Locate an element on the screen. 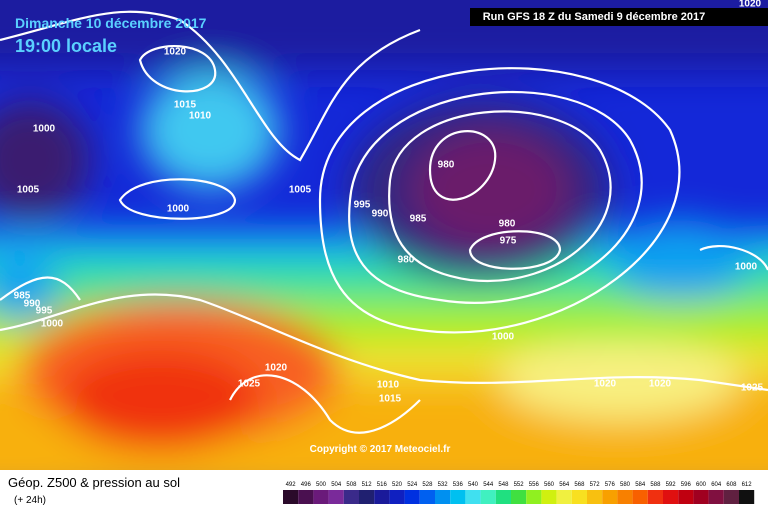 This screenshot has height=512, width=768. legend-label: 524 is located at coordinates (412, 485).